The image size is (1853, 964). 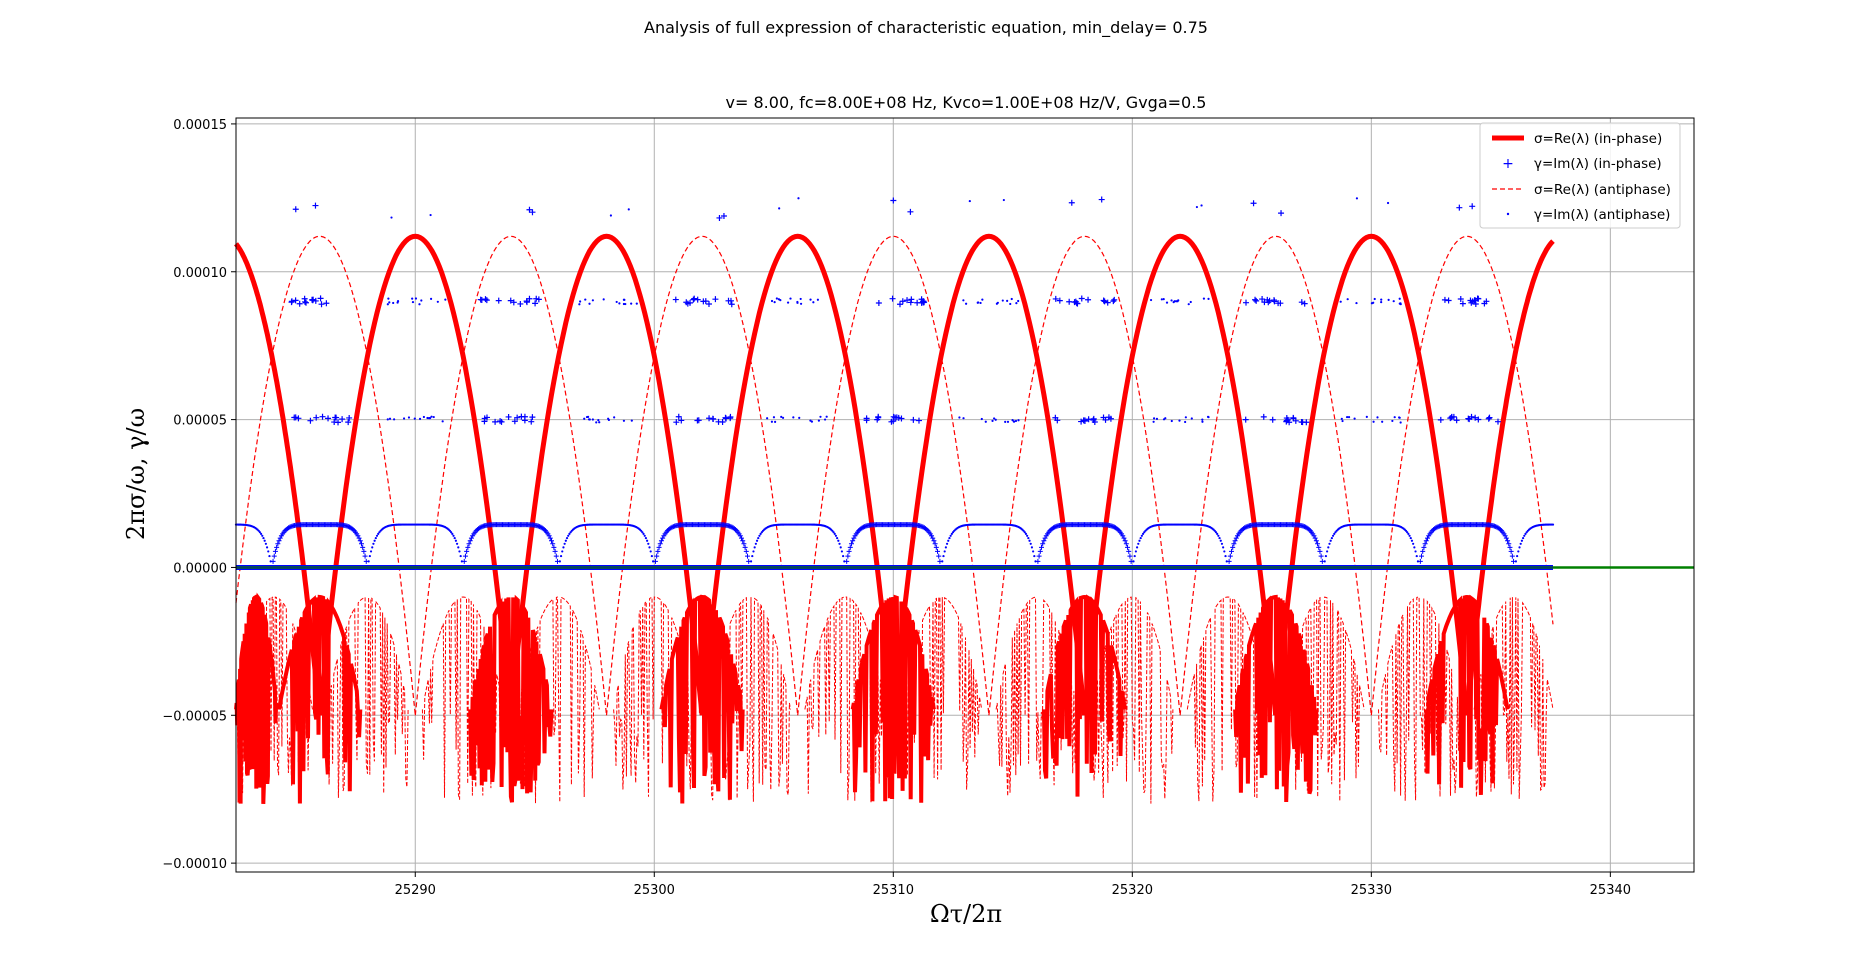 What do you see at coordinates (200, 421) in the screenshot?
I see `y-tick-label: 0.00005` at bounding box center [200, 421].